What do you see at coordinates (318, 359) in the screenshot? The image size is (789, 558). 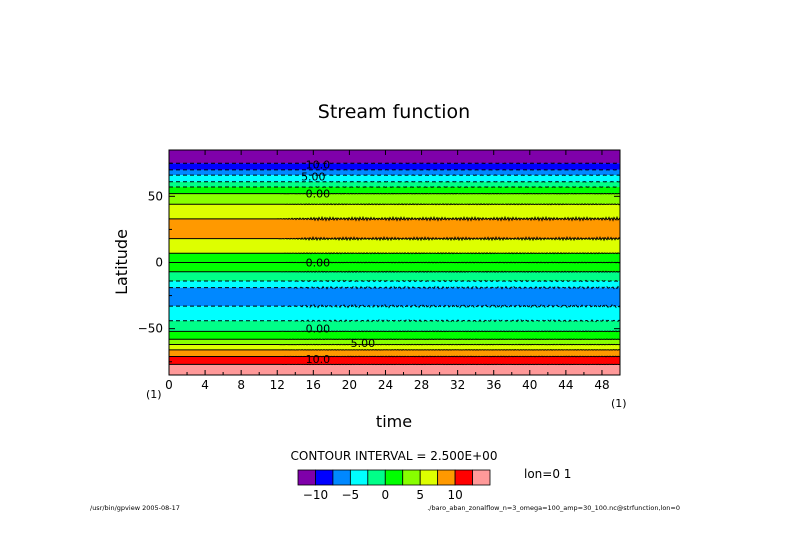 I see `contour-label-6: 10.0` at bounding box center [318, 359].